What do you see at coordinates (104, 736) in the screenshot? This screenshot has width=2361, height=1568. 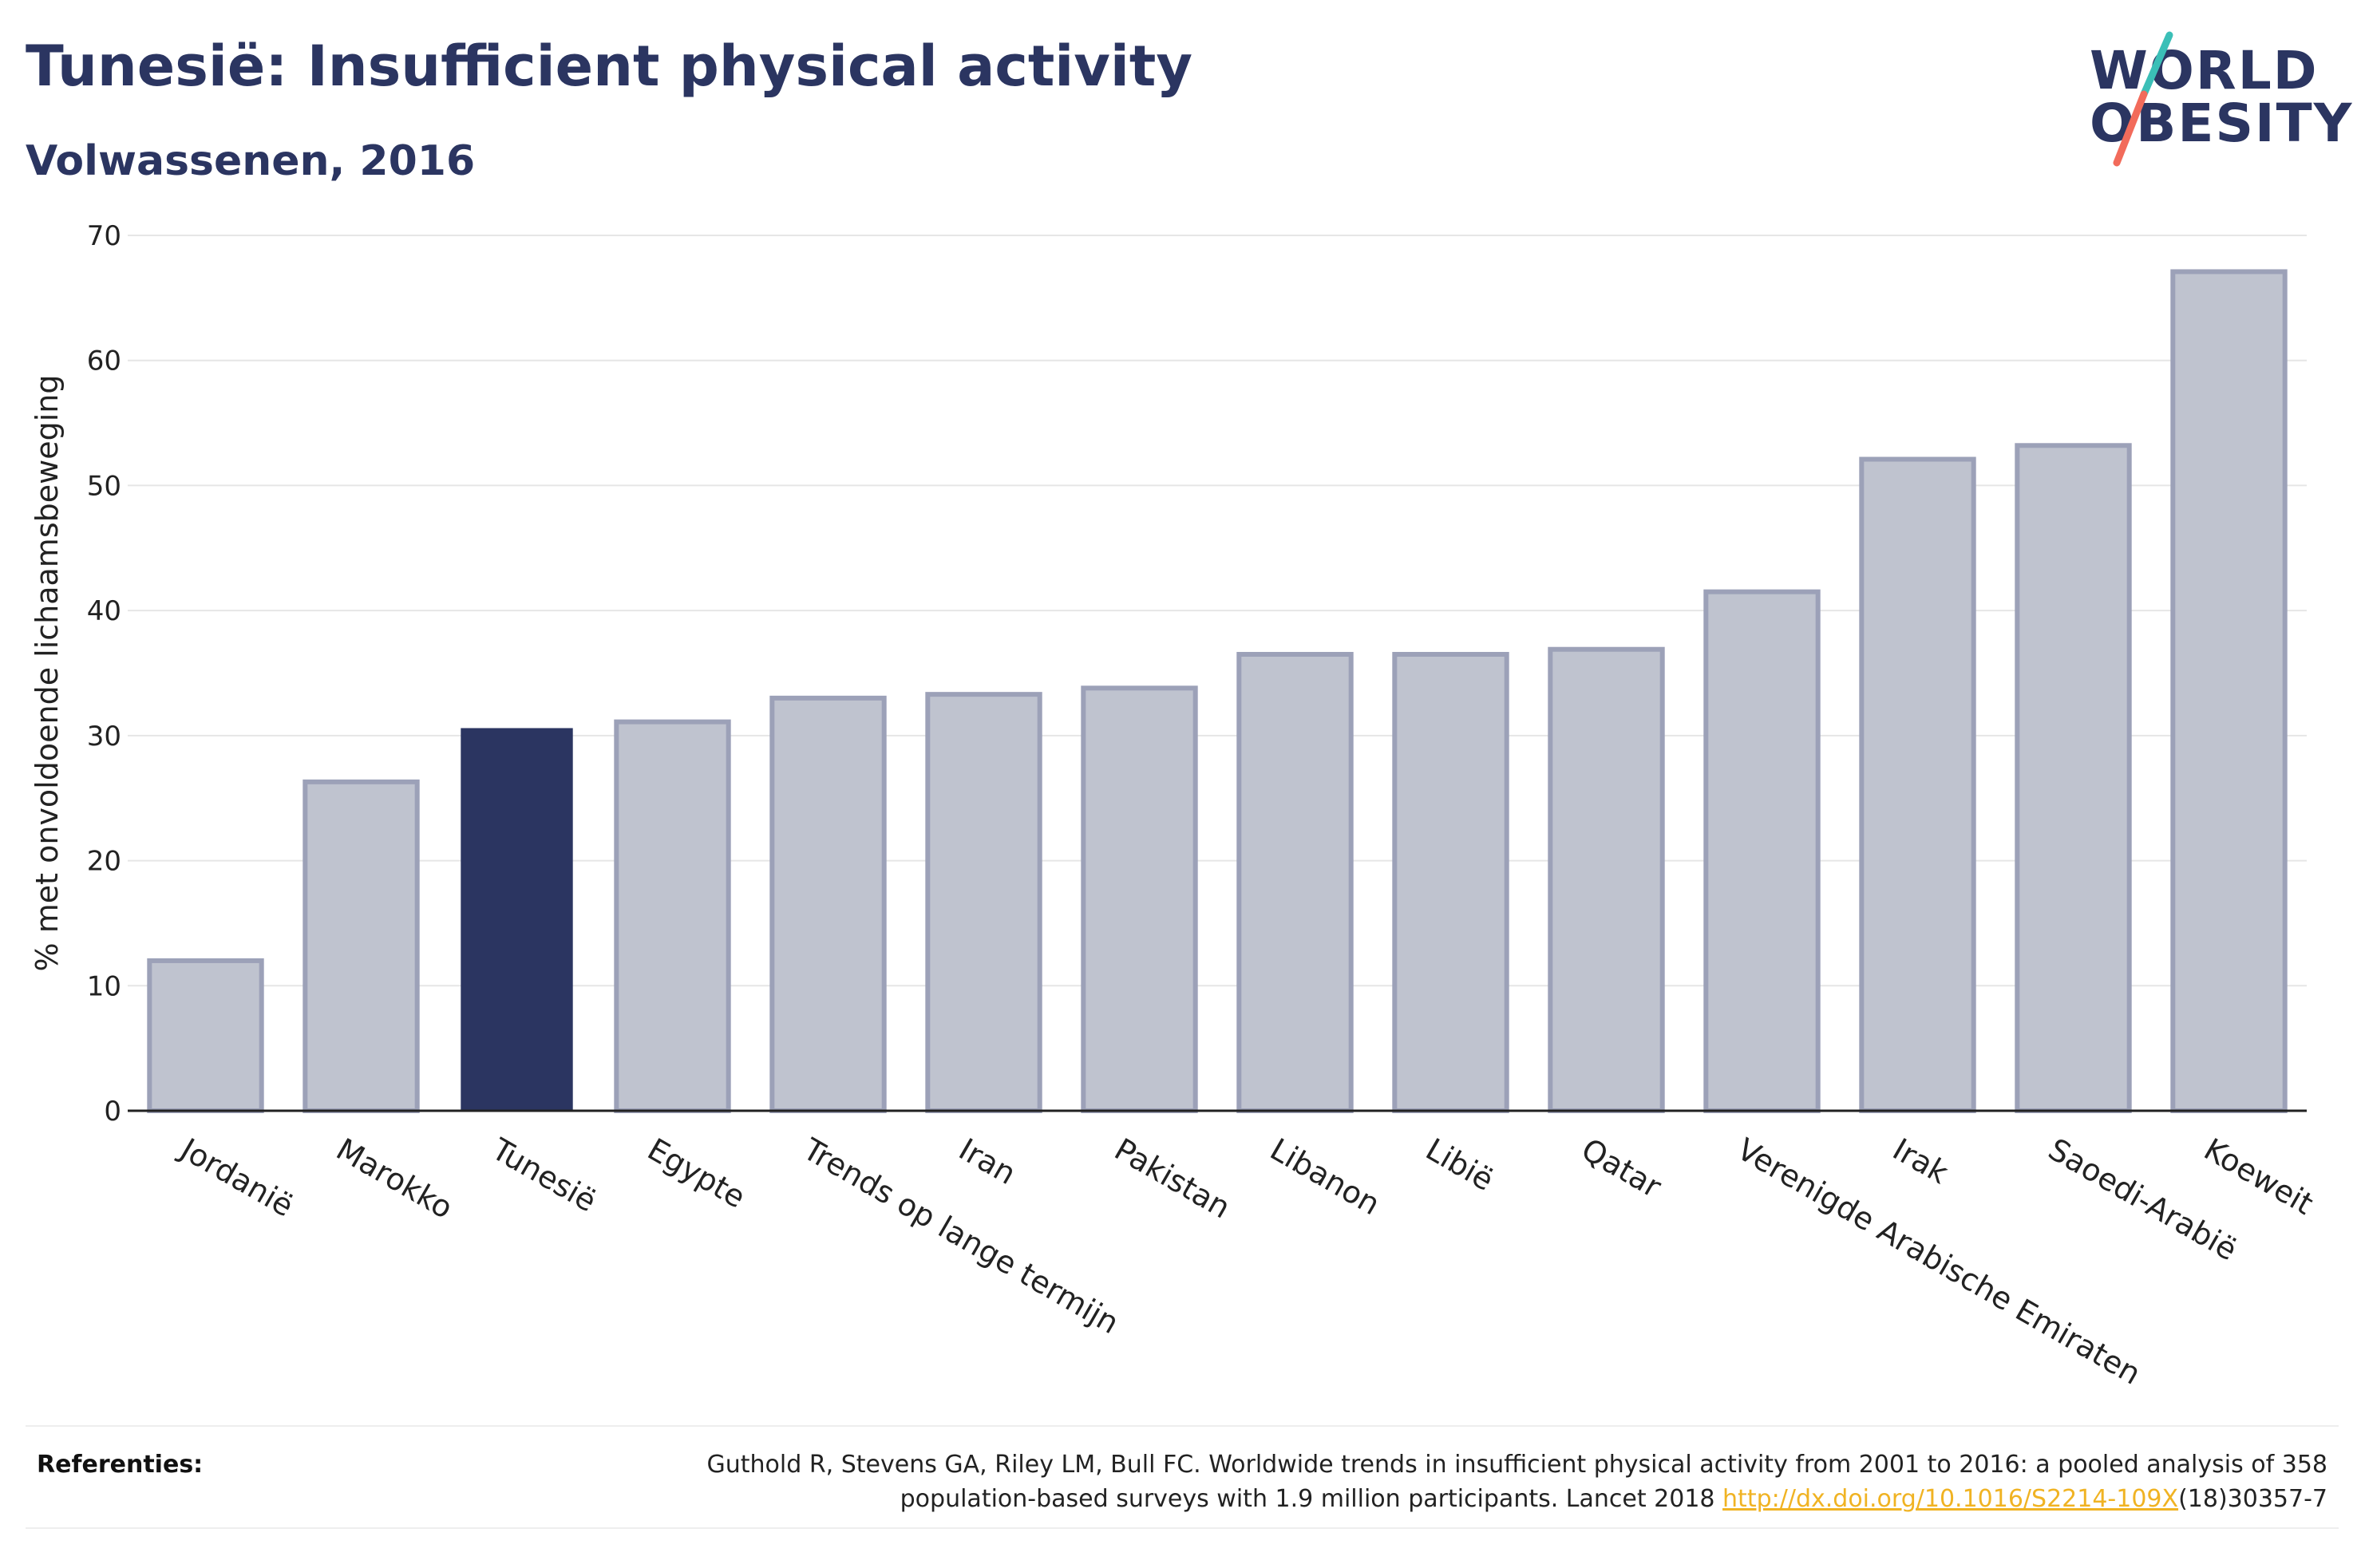 I see `y-tick-label: 30` at bounding box center [104, 736].